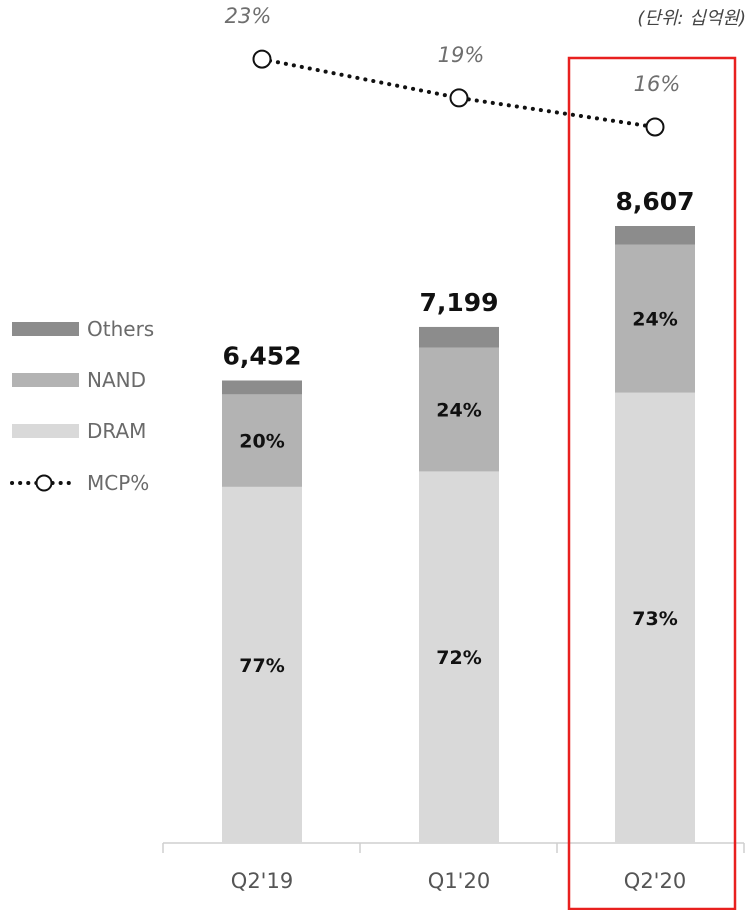 The image size is (747, 910). I want to click on pct-label-nand-2: 24%, so click(458, 411).